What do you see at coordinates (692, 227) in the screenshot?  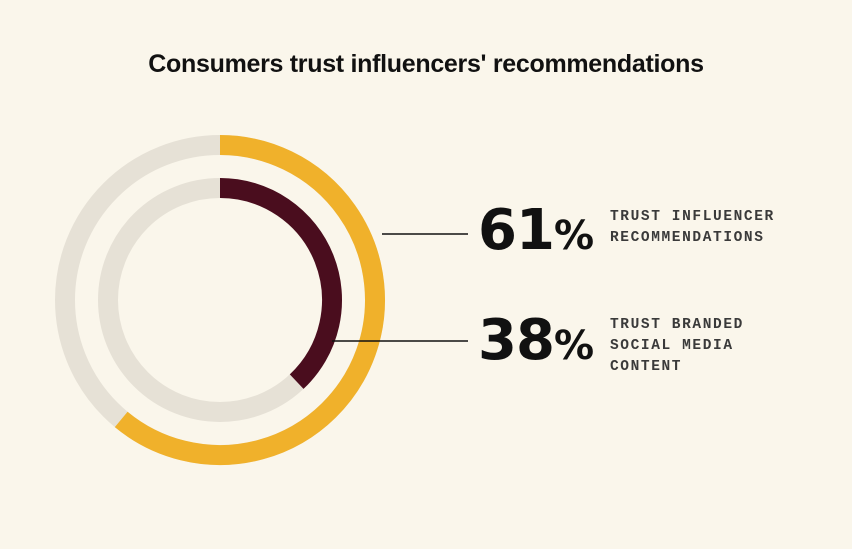 I see `series-label-influencer: TRUST INFLUENCER RECOMMENDATIONS` at bounding box center [692, 227].